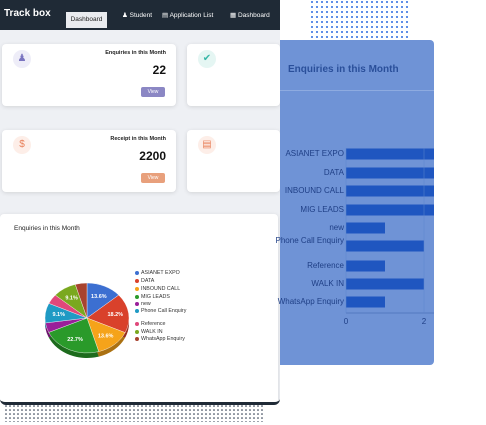 The height and width of the screenshot is (425, 486). Describe the element at coordinates (159, 70) in the screenshot. I see `card-value: 22` at that location.